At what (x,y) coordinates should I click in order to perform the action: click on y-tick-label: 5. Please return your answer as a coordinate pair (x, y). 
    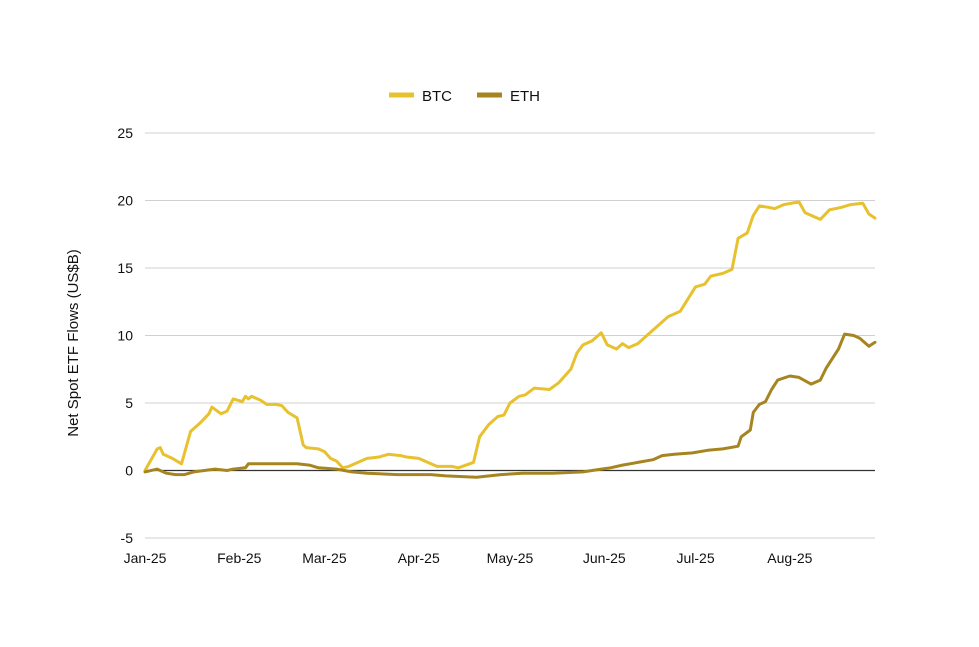
    Looking at the image, I should click on (129, 403).